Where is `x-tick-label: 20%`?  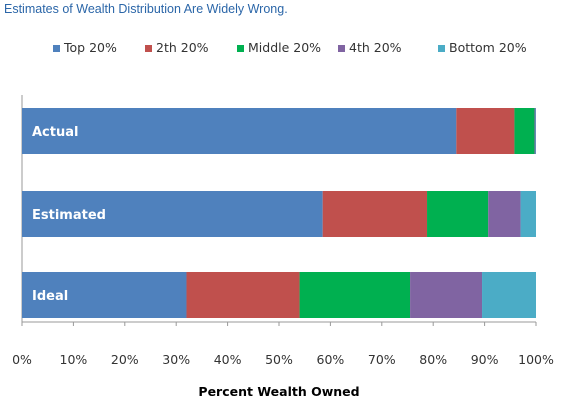 x-tick-label: 20% is located at coordinates (125, 359).